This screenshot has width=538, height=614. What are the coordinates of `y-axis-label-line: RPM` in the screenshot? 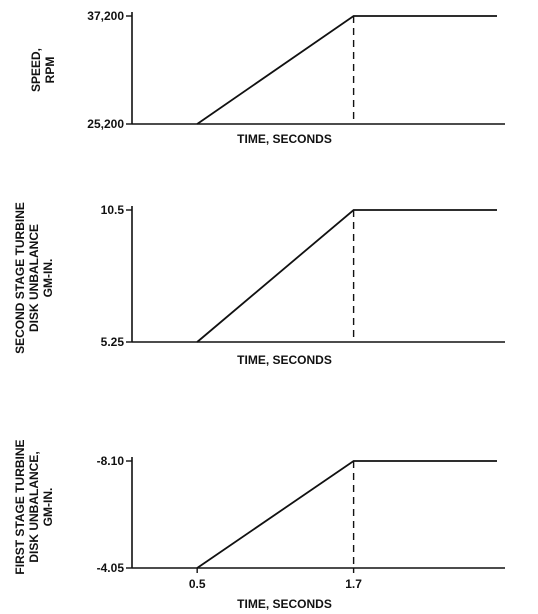 It's located at (50, 70).